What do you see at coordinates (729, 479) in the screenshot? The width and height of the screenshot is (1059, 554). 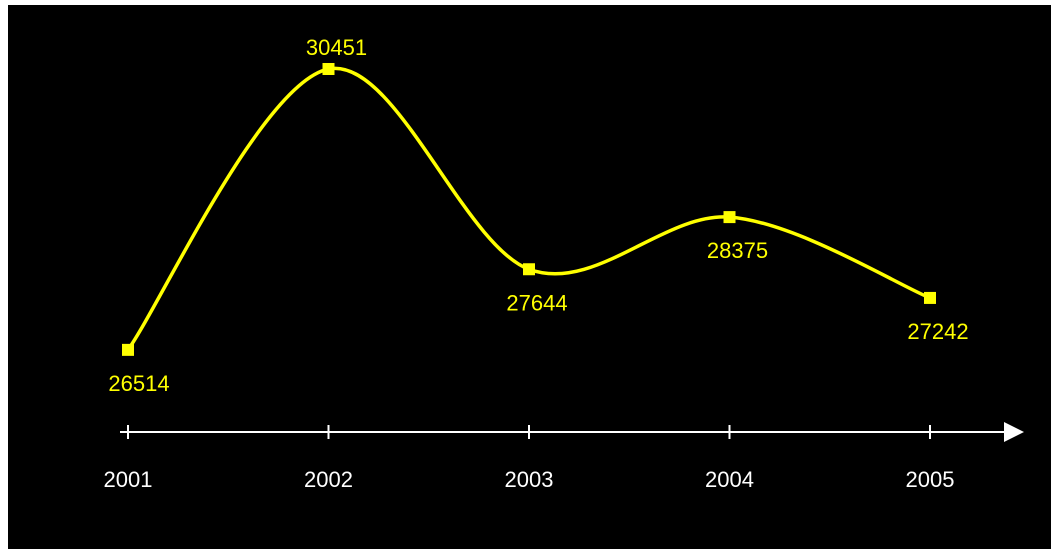 I see `x-tick-label: 2004` at bounding box center [729, 479].